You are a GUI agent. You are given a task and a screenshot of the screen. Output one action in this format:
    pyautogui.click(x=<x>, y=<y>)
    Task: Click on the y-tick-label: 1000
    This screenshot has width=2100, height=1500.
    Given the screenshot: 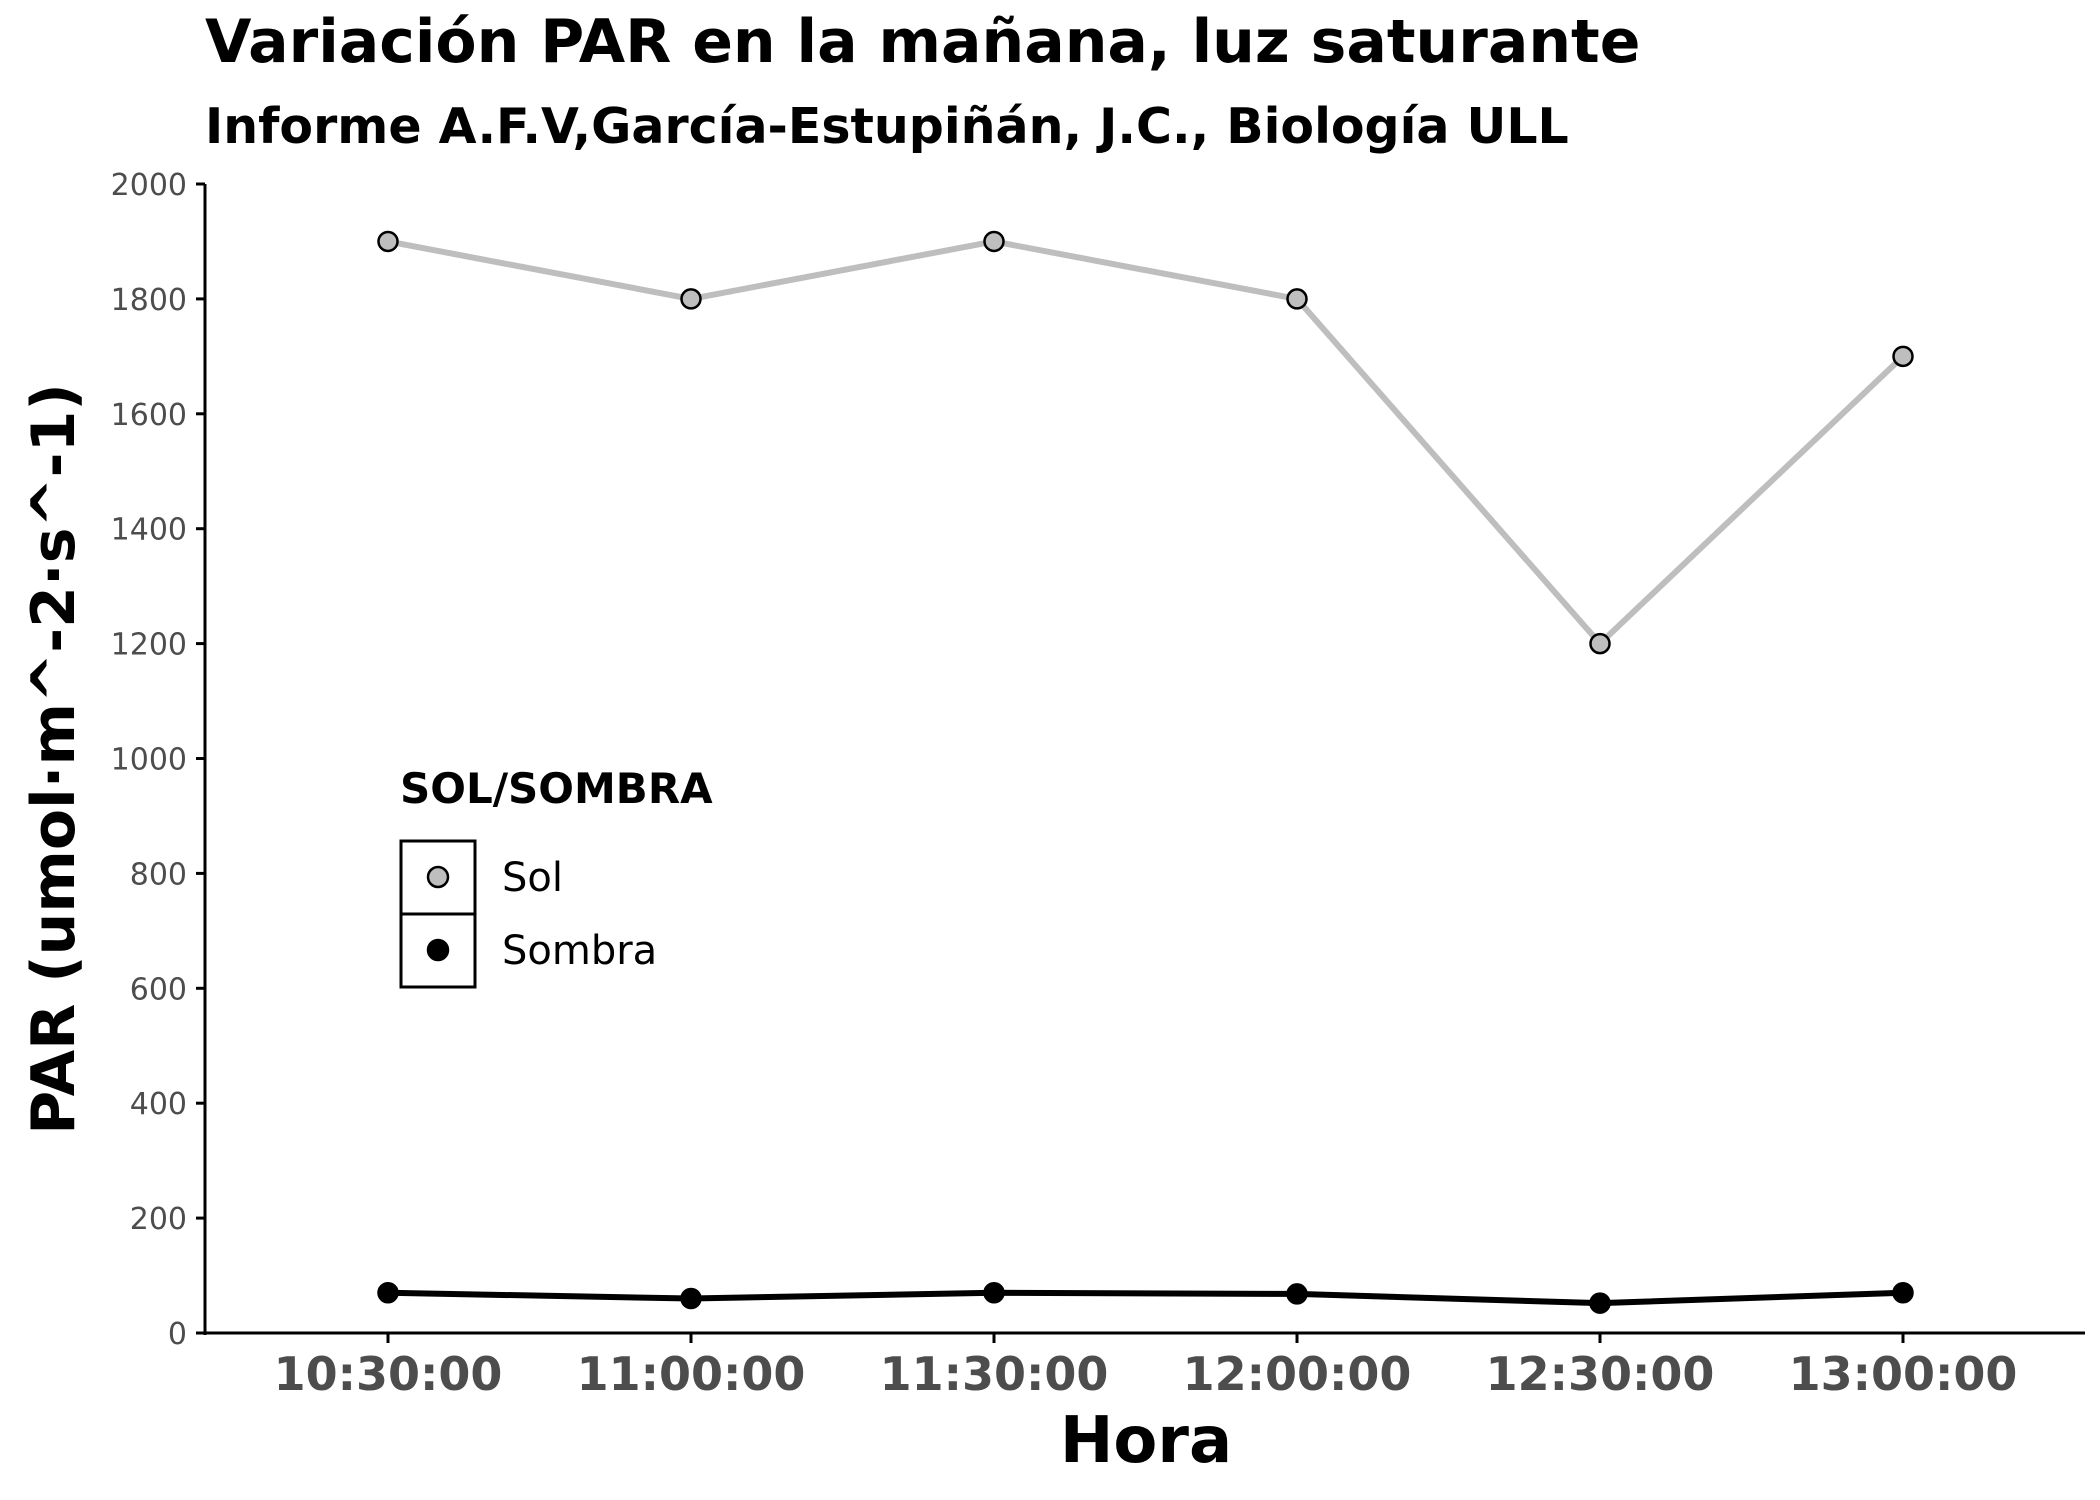 What is the action you would take?
    pyautogui.click(x=149, y=760)
    